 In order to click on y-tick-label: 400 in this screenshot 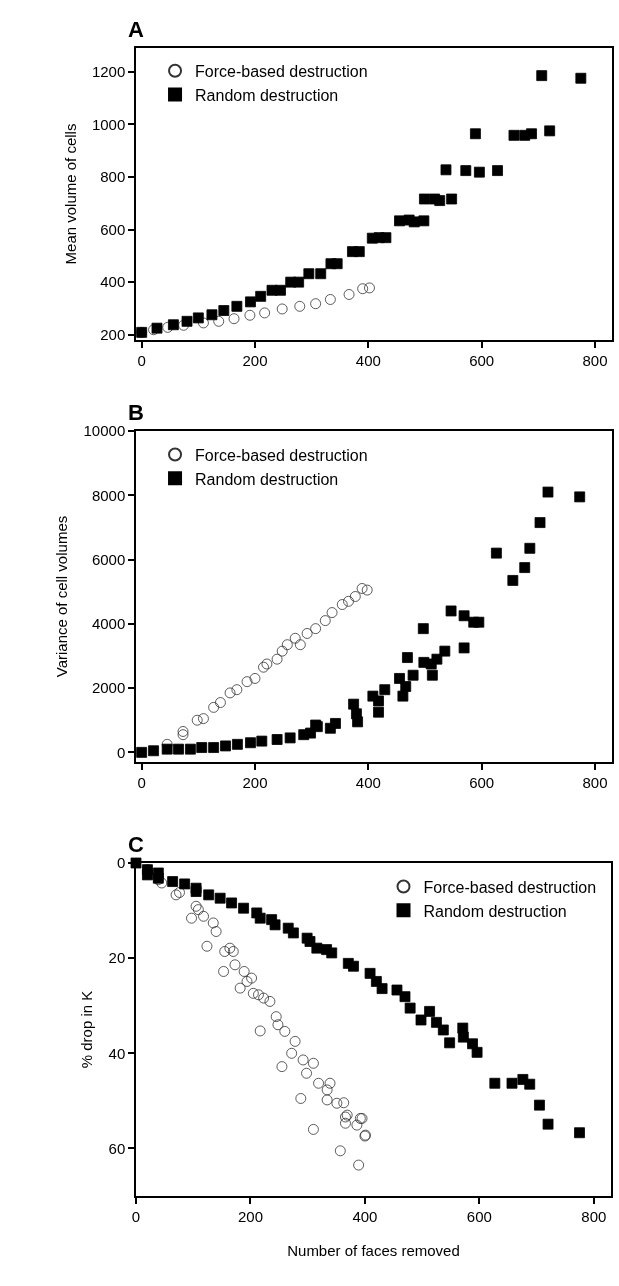, I will do `click(113, 282)`.